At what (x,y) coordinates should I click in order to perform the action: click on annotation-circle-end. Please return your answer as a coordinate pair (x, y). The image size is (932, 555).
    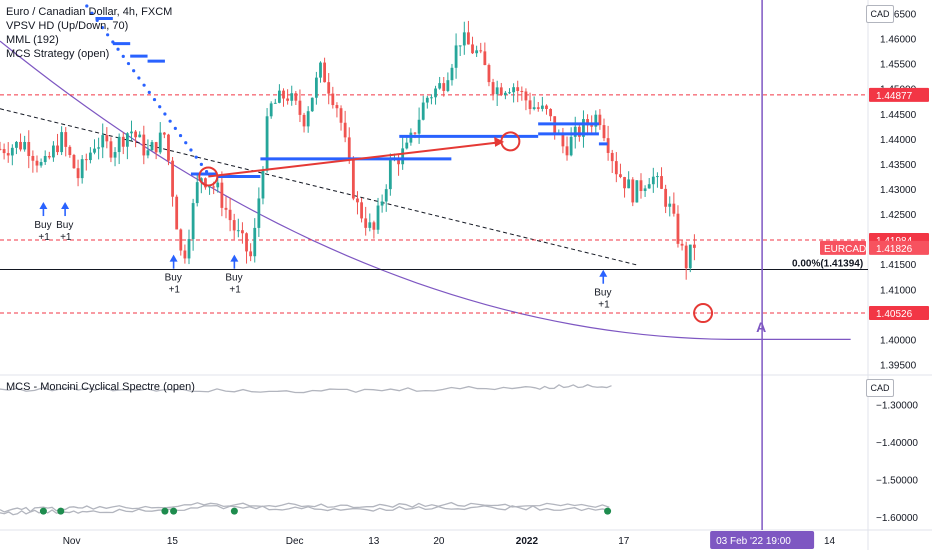
    Looking at the image, I should click on (510, 141).